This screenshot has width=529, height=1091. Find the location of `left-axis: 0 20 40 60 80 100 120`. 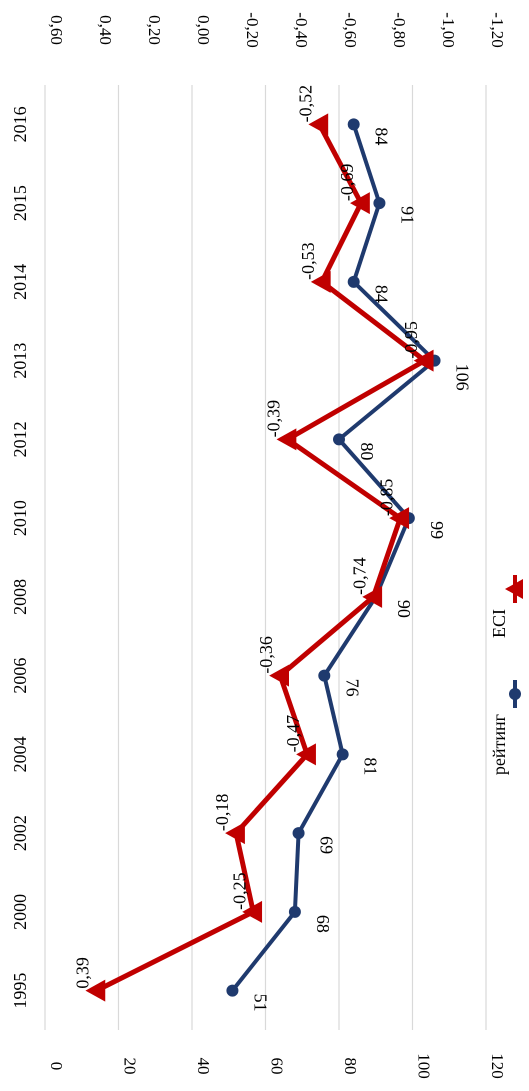

left-axis: 0 20 40 60 80 100 120 is located at coordinates (277, 1066).